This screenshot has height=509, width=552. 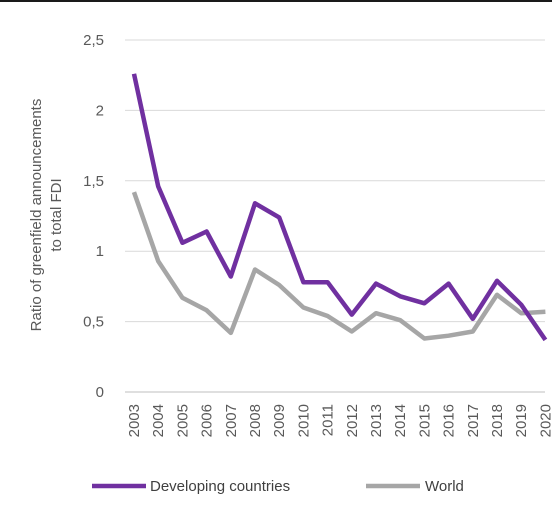 I want to click on legend: Developing countries World, so click(x=278, y=486).